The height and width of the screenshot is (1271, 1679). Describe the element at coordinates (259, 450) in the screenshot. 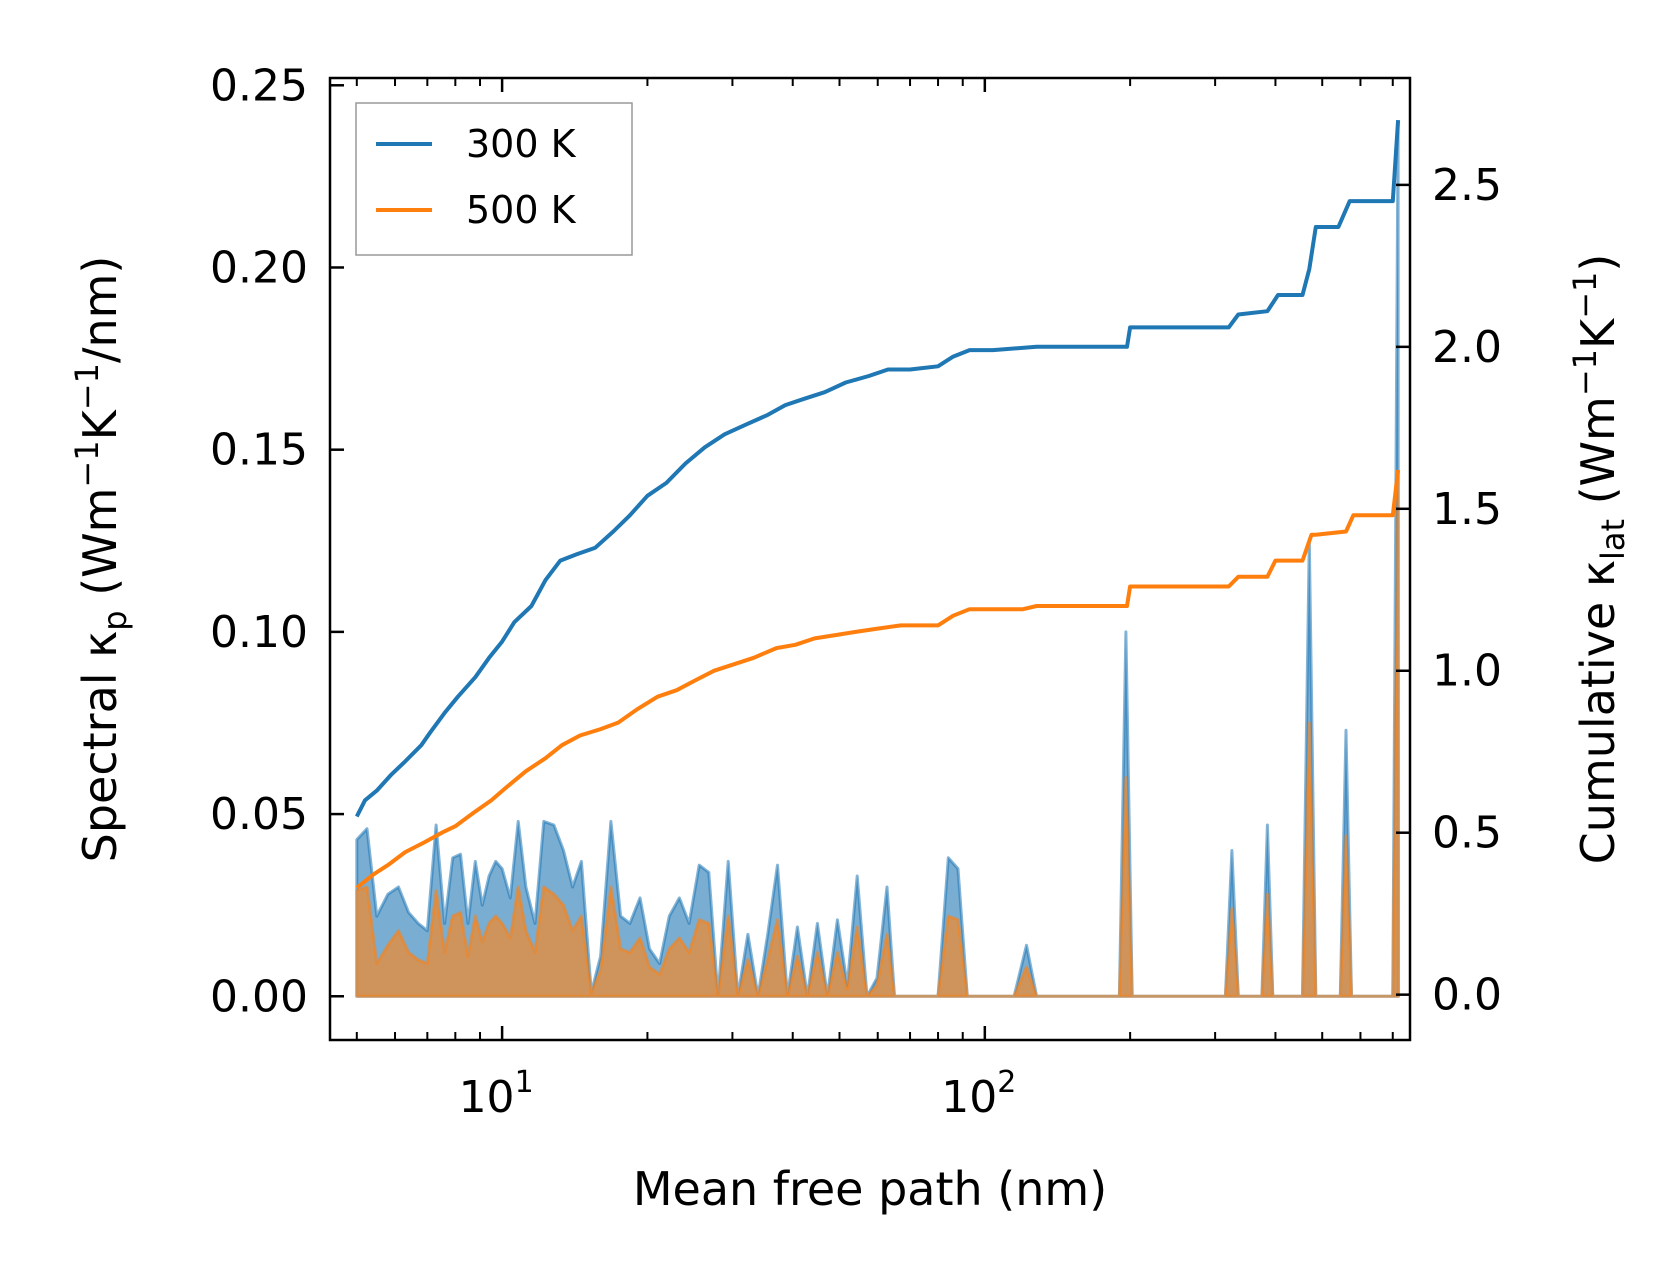

I see `left-tick-label: 0.15` at that location.